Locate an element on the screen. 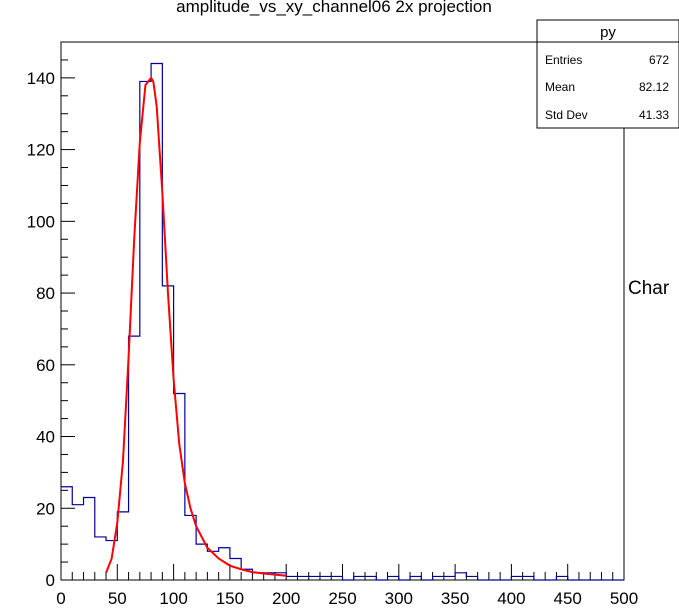 This screenshot has height=612, width=679. x-tick-label: 100 is located at coordinates (173, 598).